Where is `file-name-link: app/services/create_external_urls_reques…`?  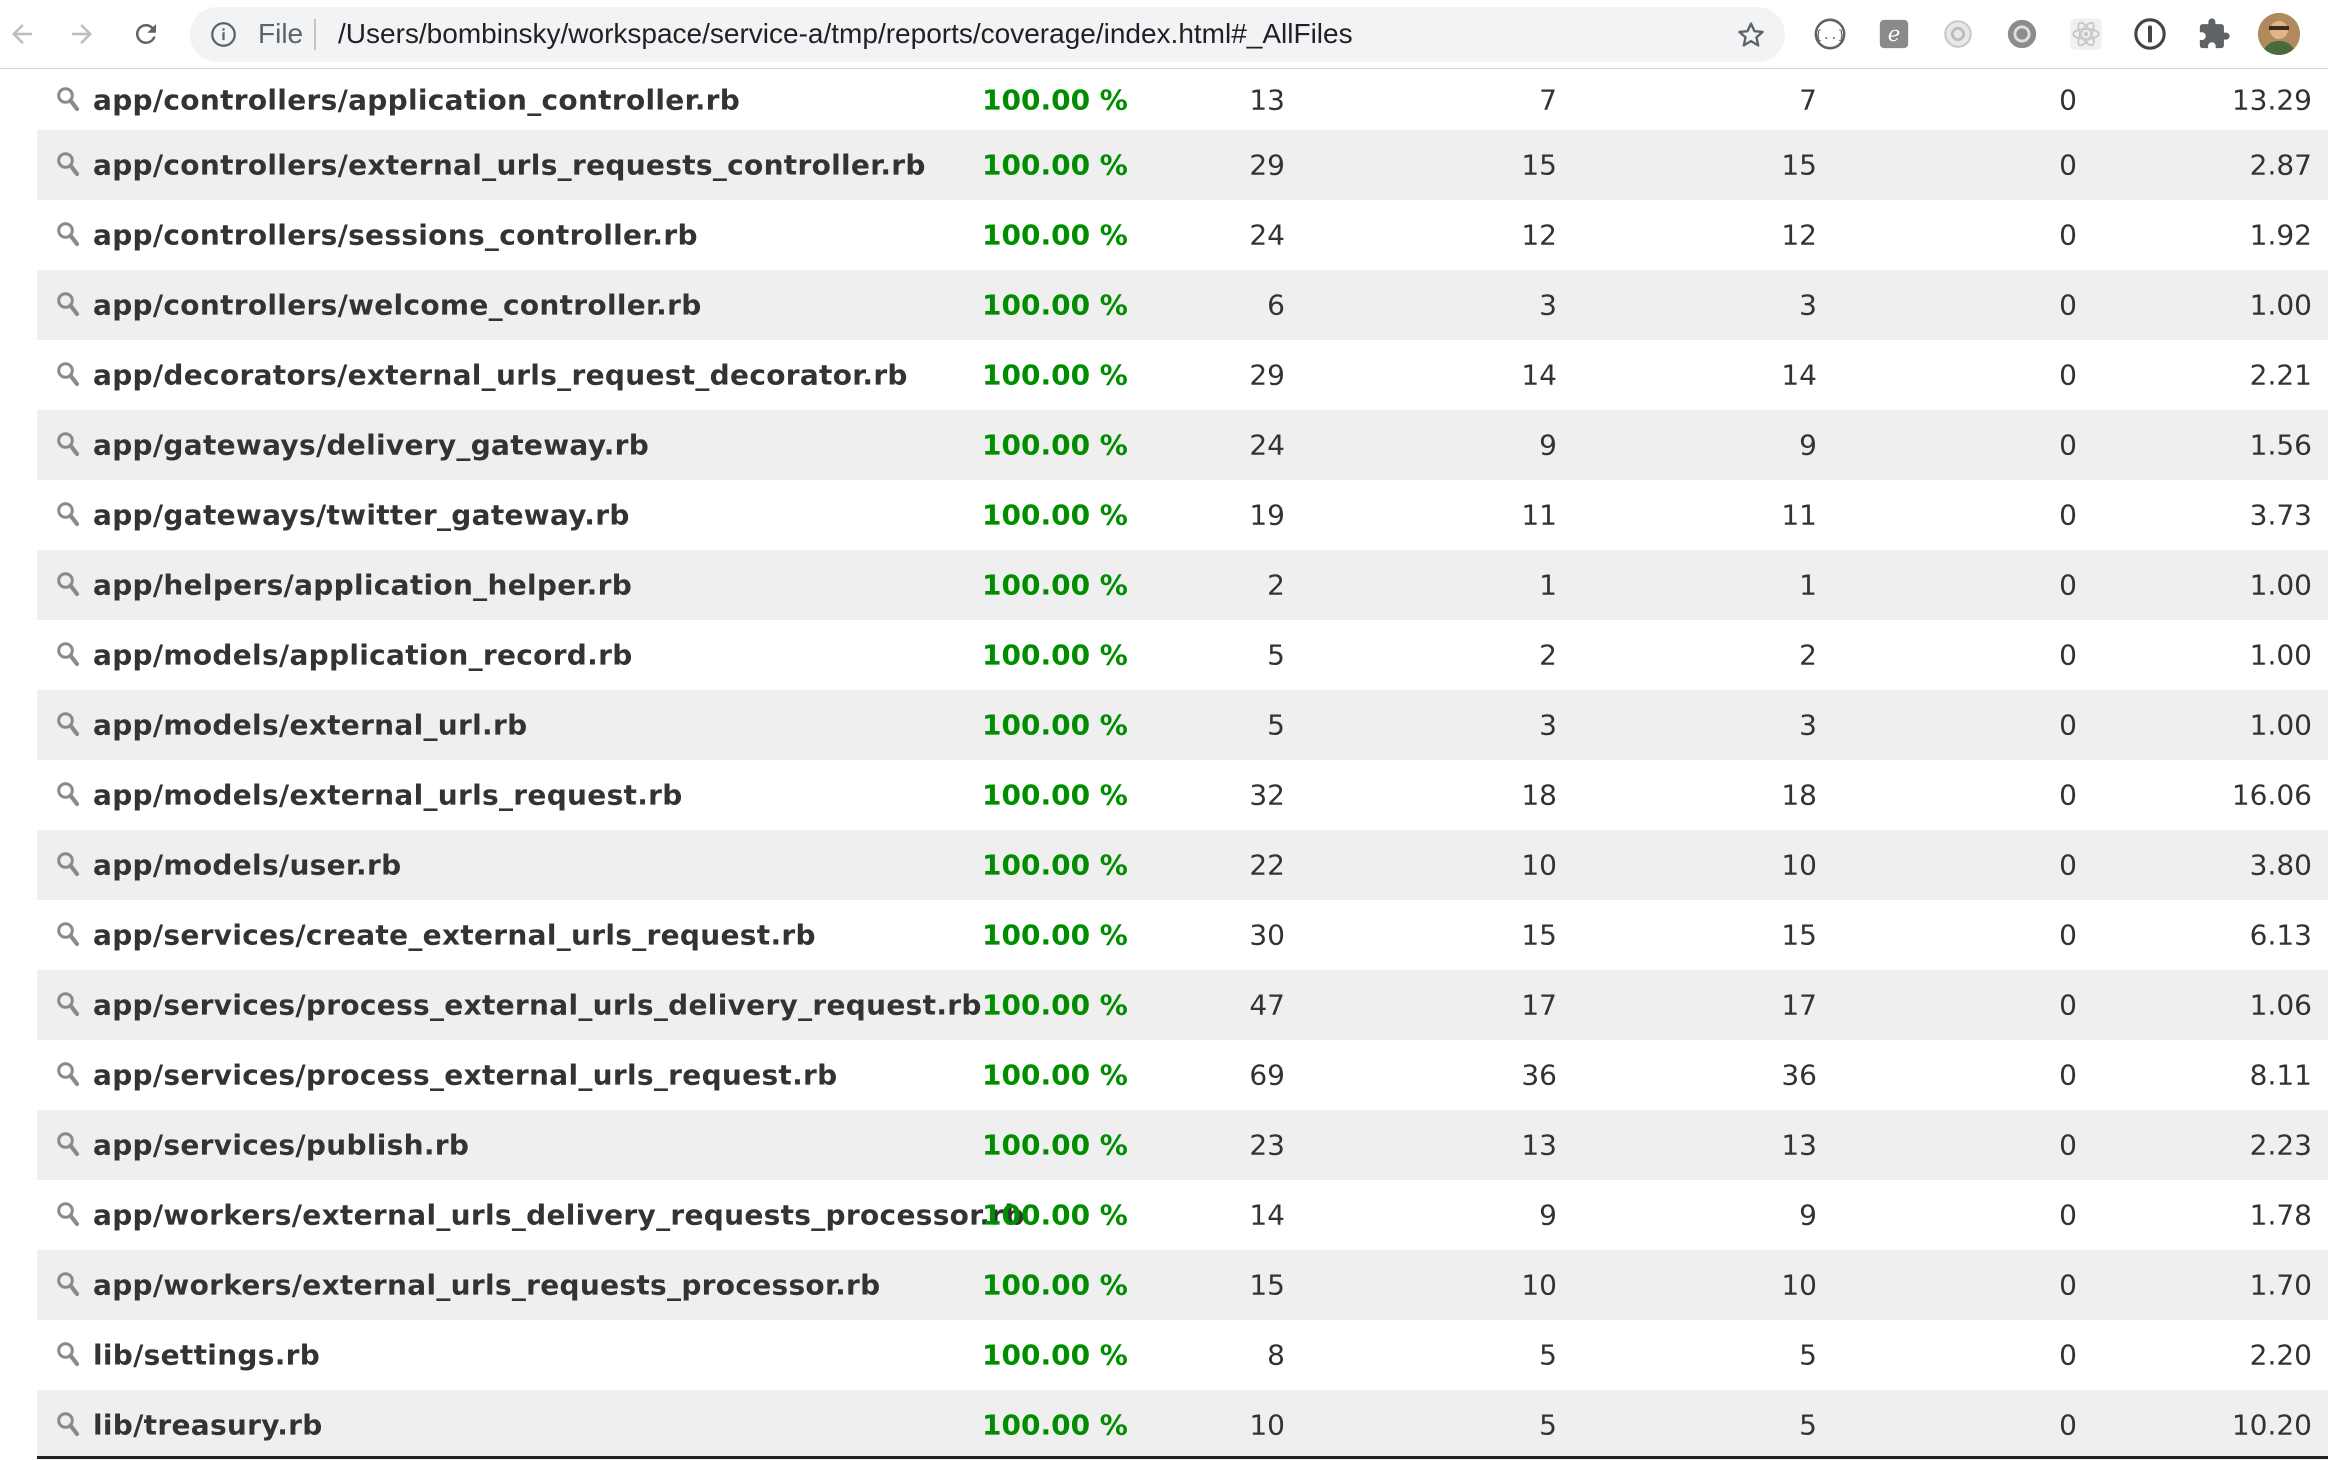 file-name-link: app/services/create_external_urls_reques… is located at coordinates (454, 935).